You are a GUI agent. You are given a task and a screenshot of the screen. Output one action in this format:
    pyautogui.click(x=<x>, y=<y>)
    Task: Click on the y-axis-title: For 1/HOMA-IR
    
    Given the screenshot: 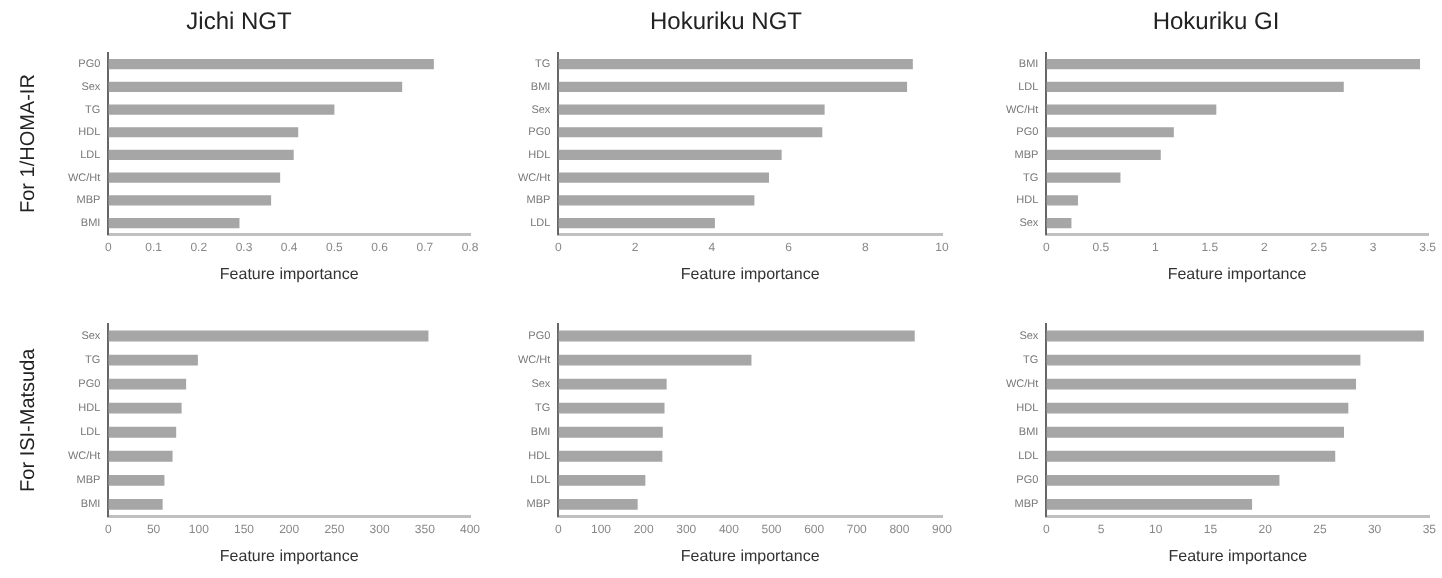 What is the action you would take?
    pyautogui.click(x=28, y=144)
    